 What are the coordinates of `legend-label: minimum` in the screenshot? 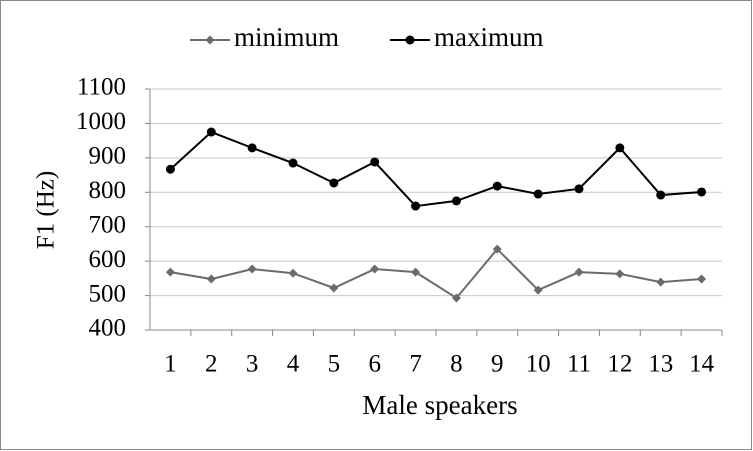 It's located at (286, 37).